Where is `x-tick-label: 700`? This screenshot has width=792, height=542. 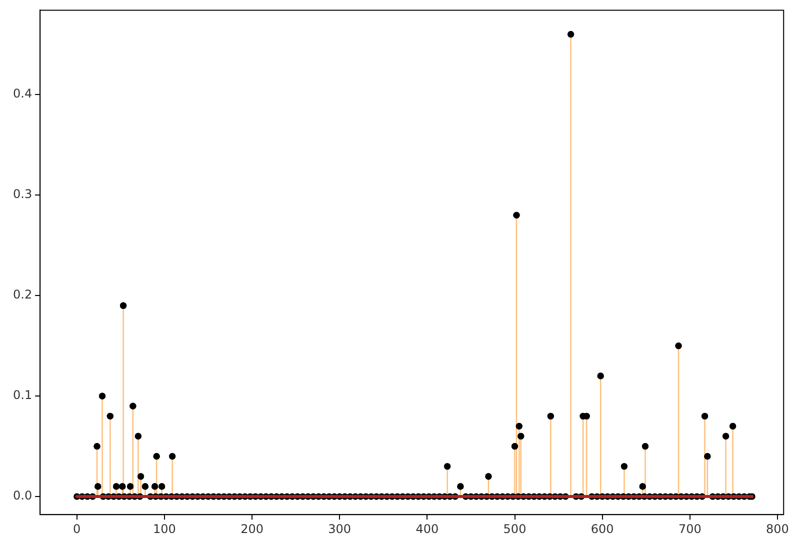 x-tick-label: 700 is located at coordinates (690, 529).